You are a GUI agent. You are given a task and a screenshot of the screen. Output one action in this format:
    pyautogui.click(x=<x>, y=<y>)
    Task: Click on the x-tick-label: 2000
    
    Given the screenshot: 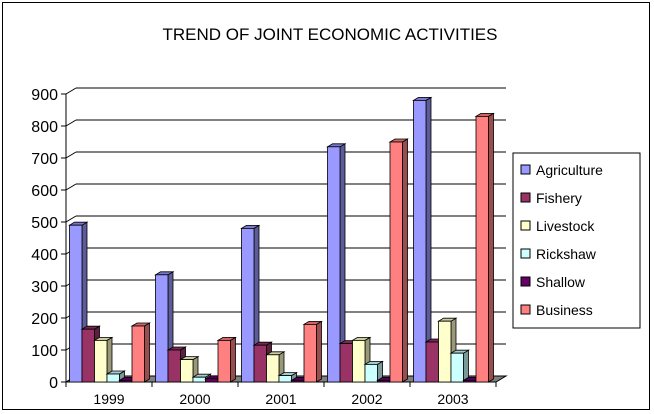 What is the action you would take?
    pyautogui.click(x=194, y=399)
    